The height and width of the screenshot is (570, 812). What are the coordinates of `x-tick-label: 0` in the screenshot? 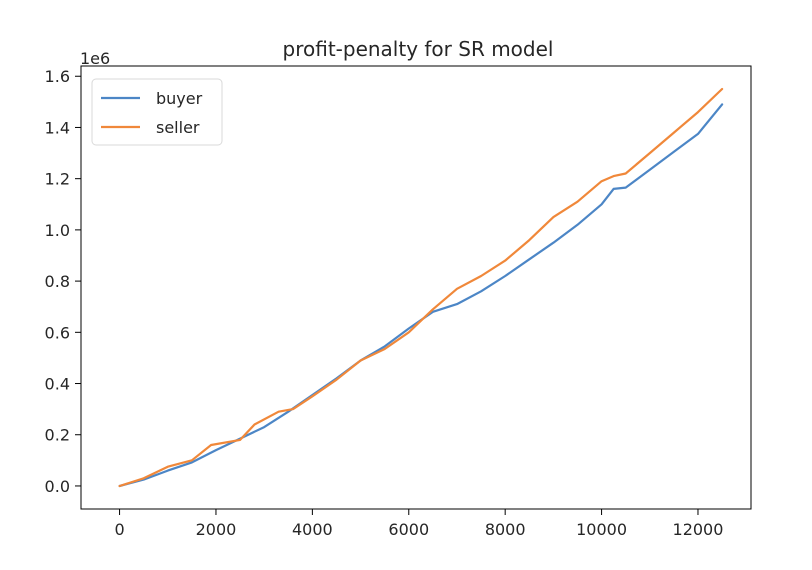 It's located at (119, 529).